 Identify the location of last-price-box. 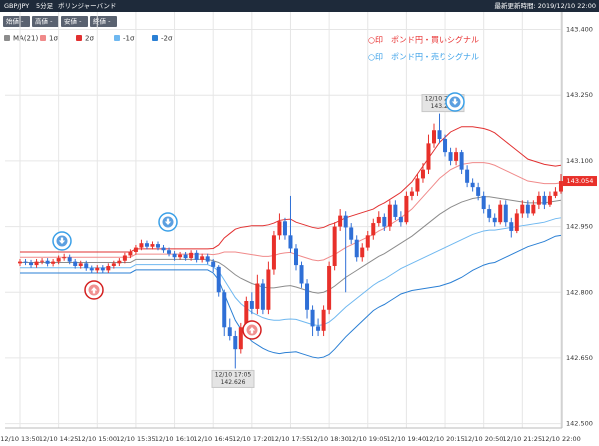
(580, 181).